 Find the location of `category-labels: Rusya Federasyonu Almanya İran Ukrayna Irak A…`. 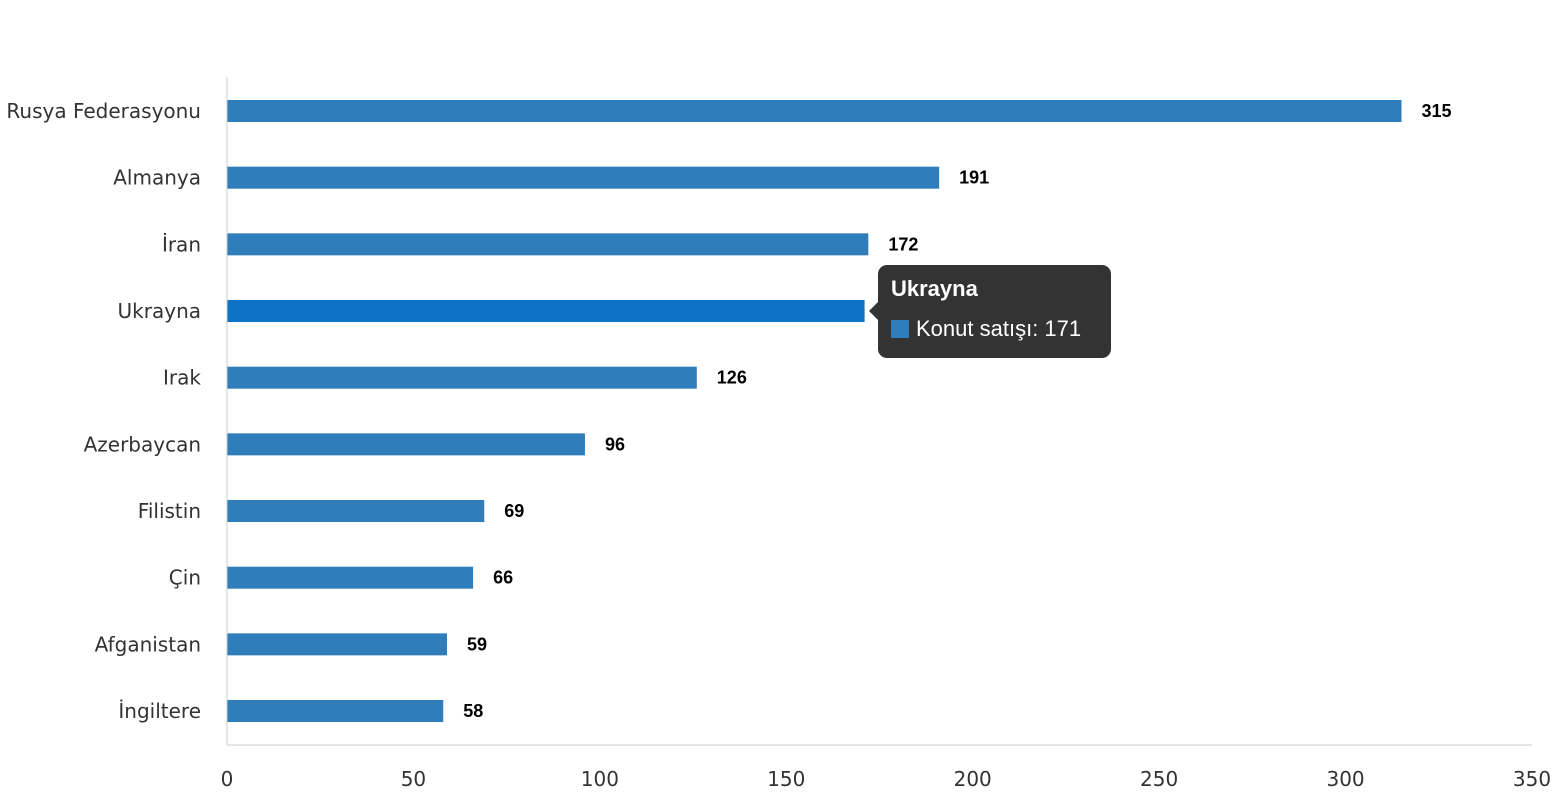

category-labels: Rusya Federasyonu Almanya İran Ukrayna Irak A… is located at coordinates (103, 411).